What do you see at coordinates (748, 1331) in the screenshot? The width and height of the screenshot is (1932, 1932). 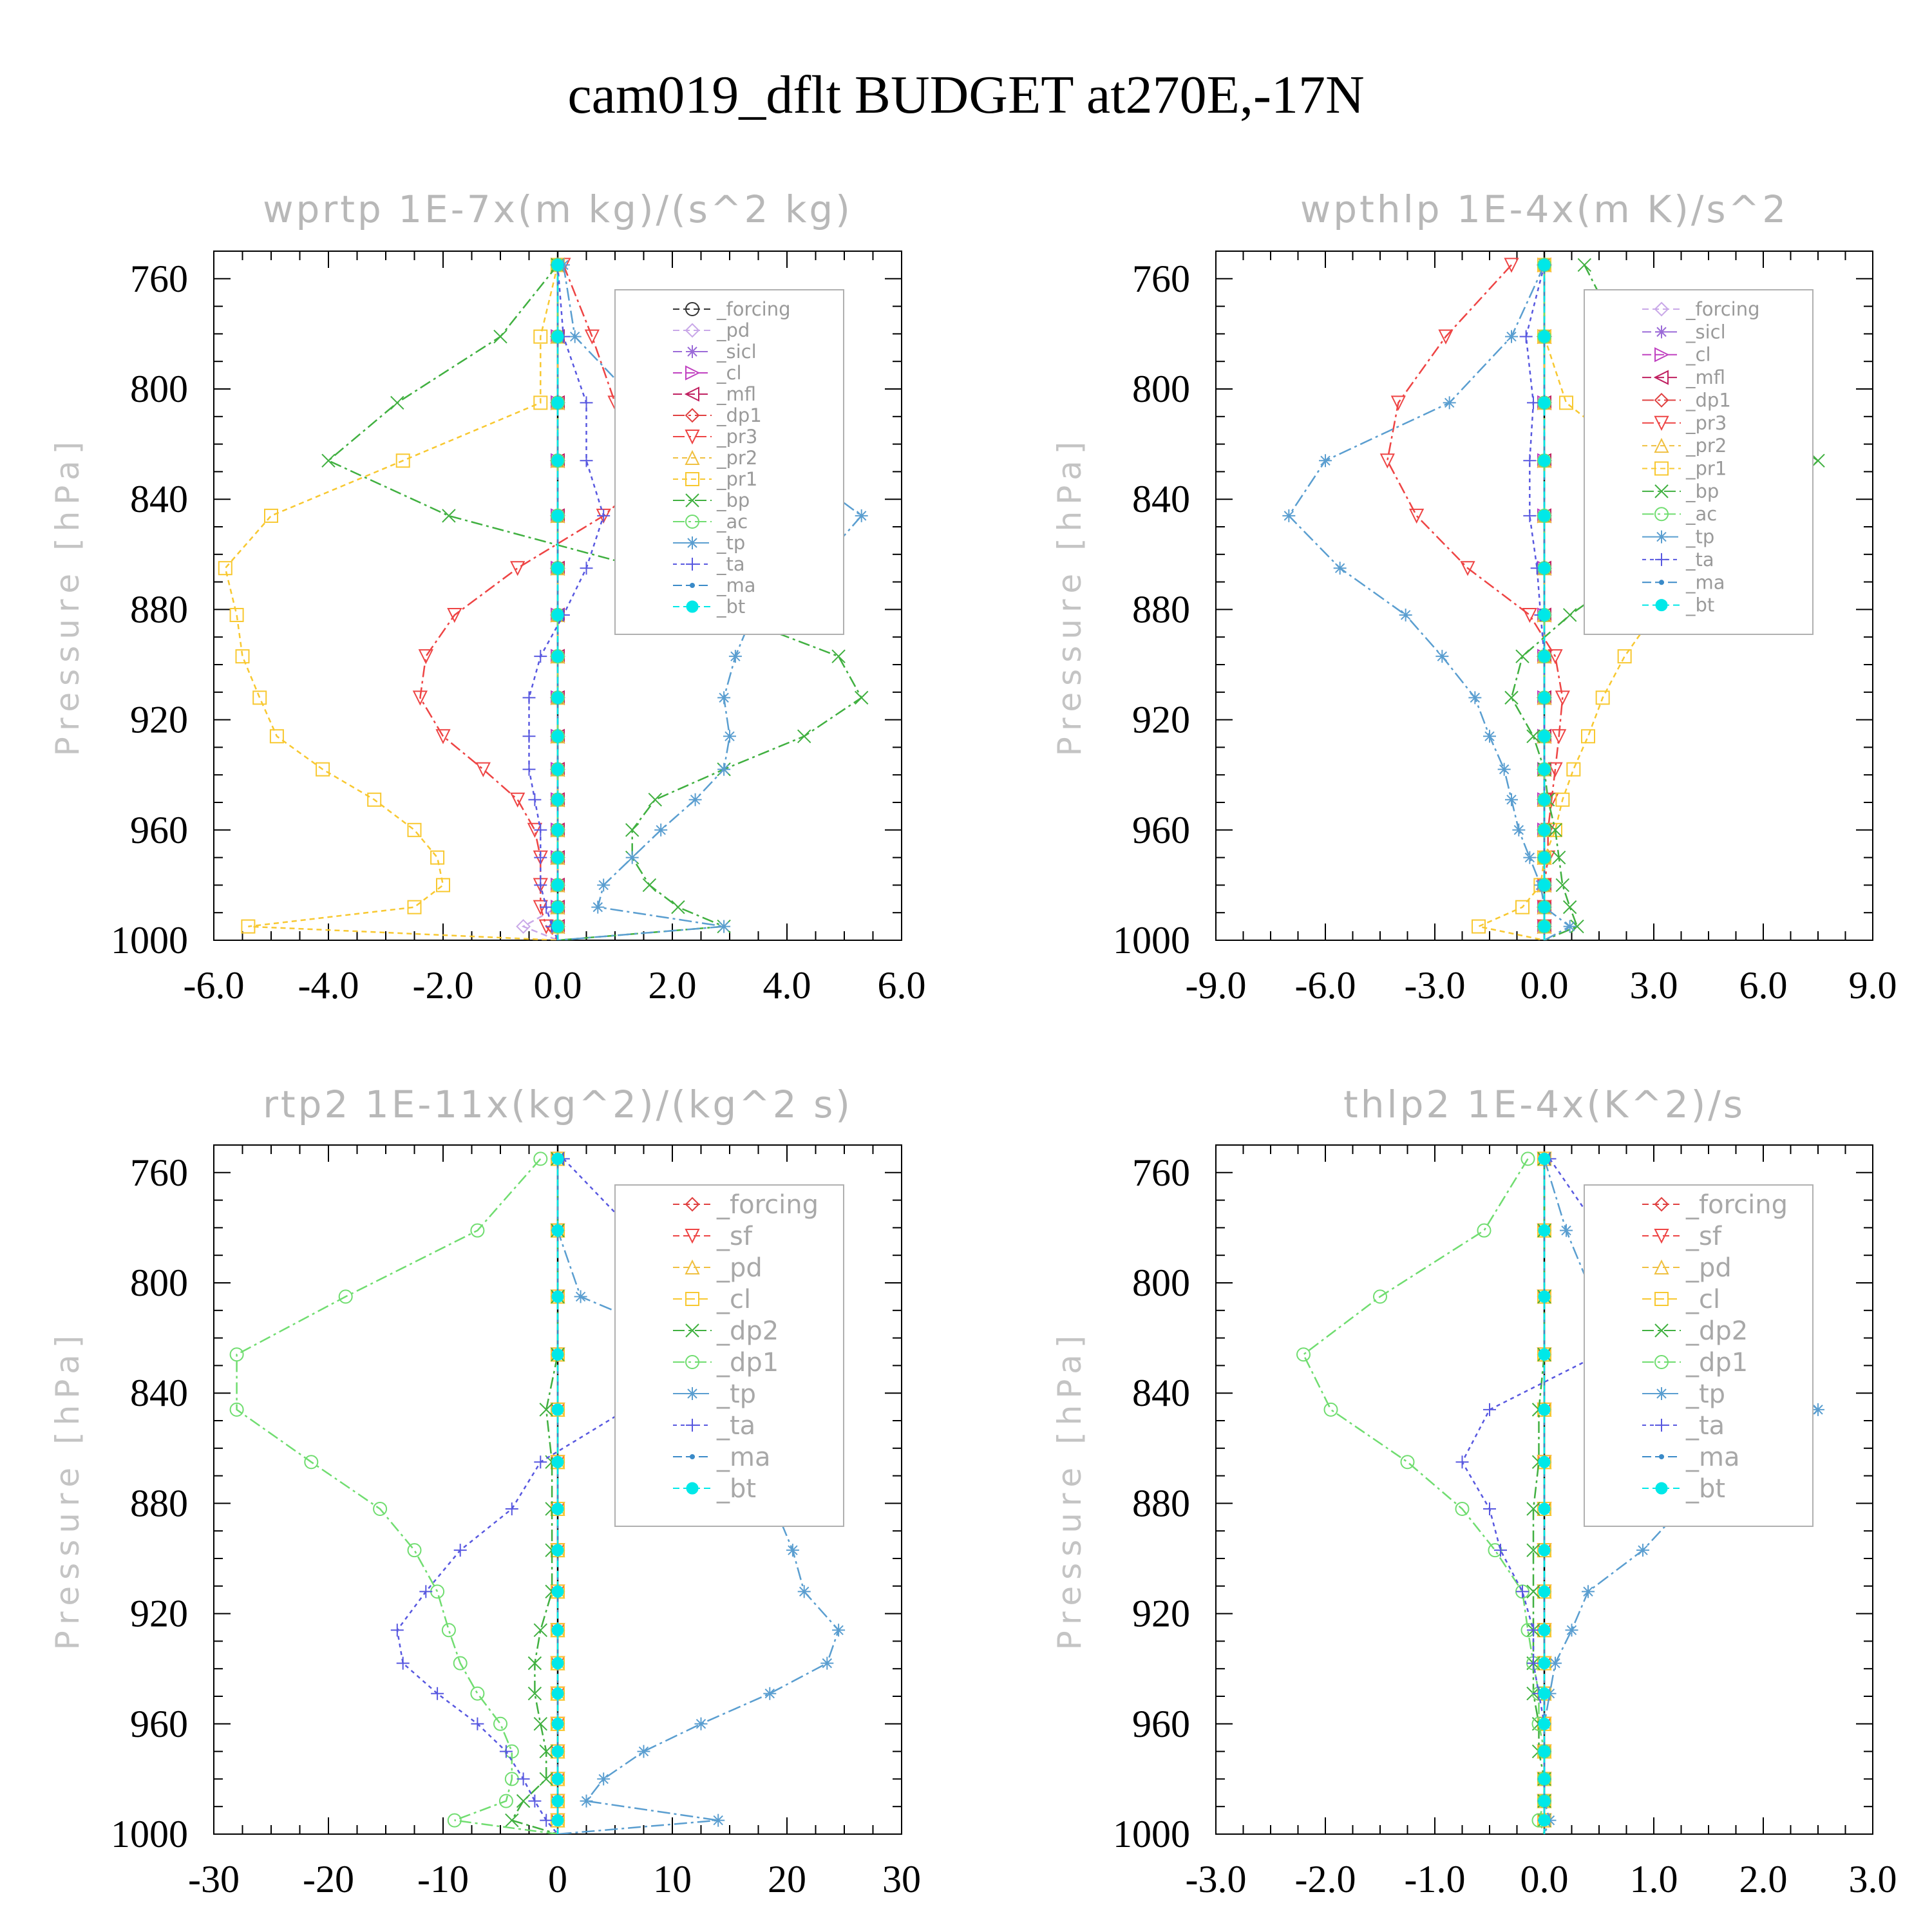 I see `legend-label: _dp2` at bounding box center [748, 1331].